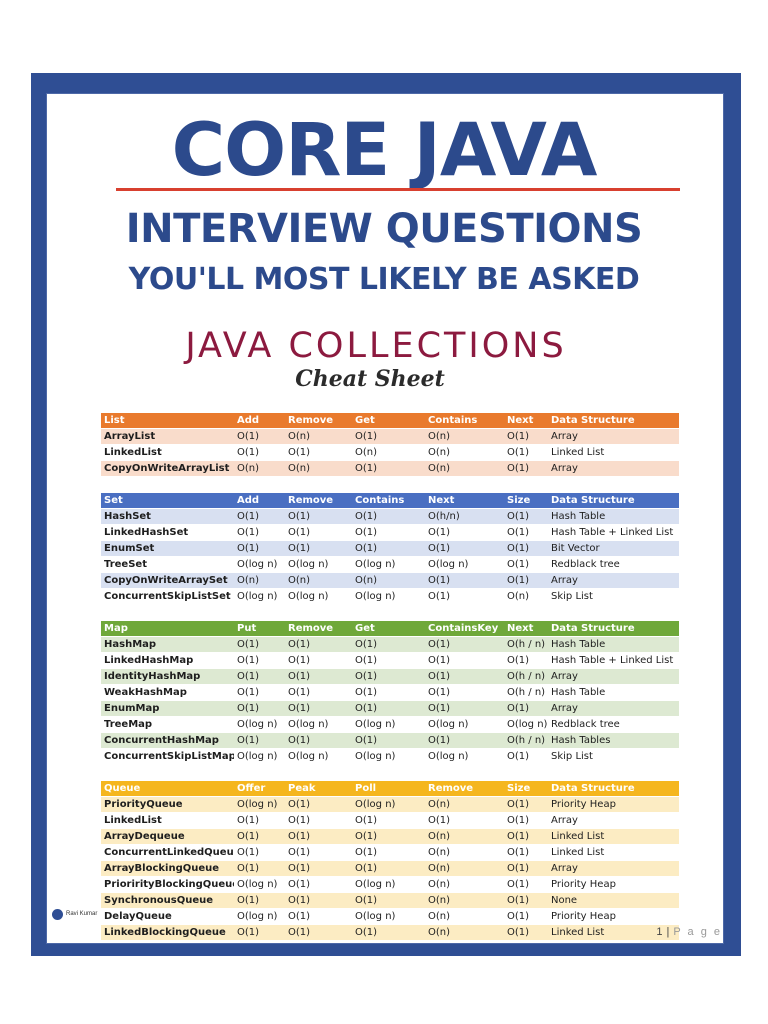  What do you see at coordinates (659, 932) in the screenshot?
I see `page-number: 1` at bounding box center [659, 932].